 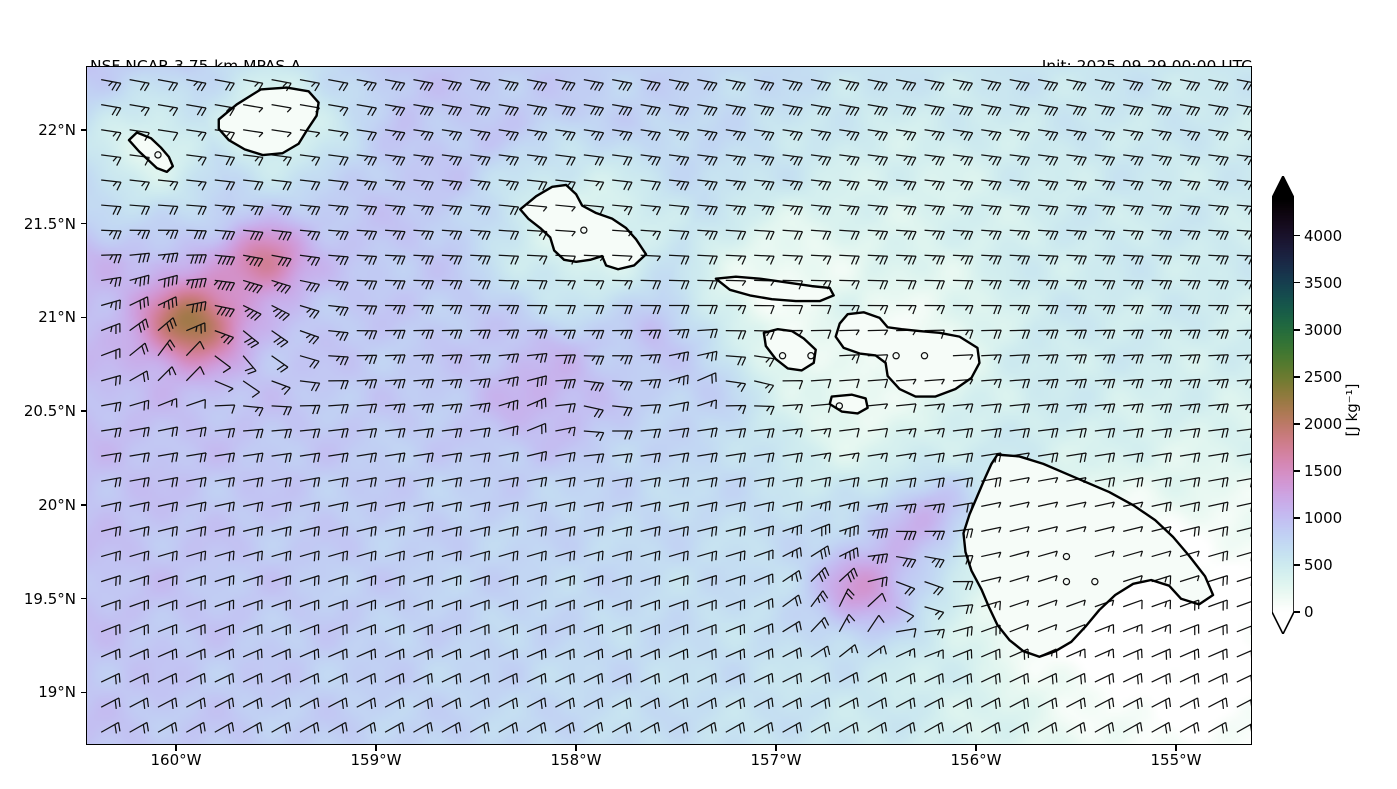 What do you see at coordinates (669, 768) in the screenshot?
I see `longitude-axis-labels: 160°W 159°W 158°W 157°W 156°W 155°W` at bounding box center [669, 768].